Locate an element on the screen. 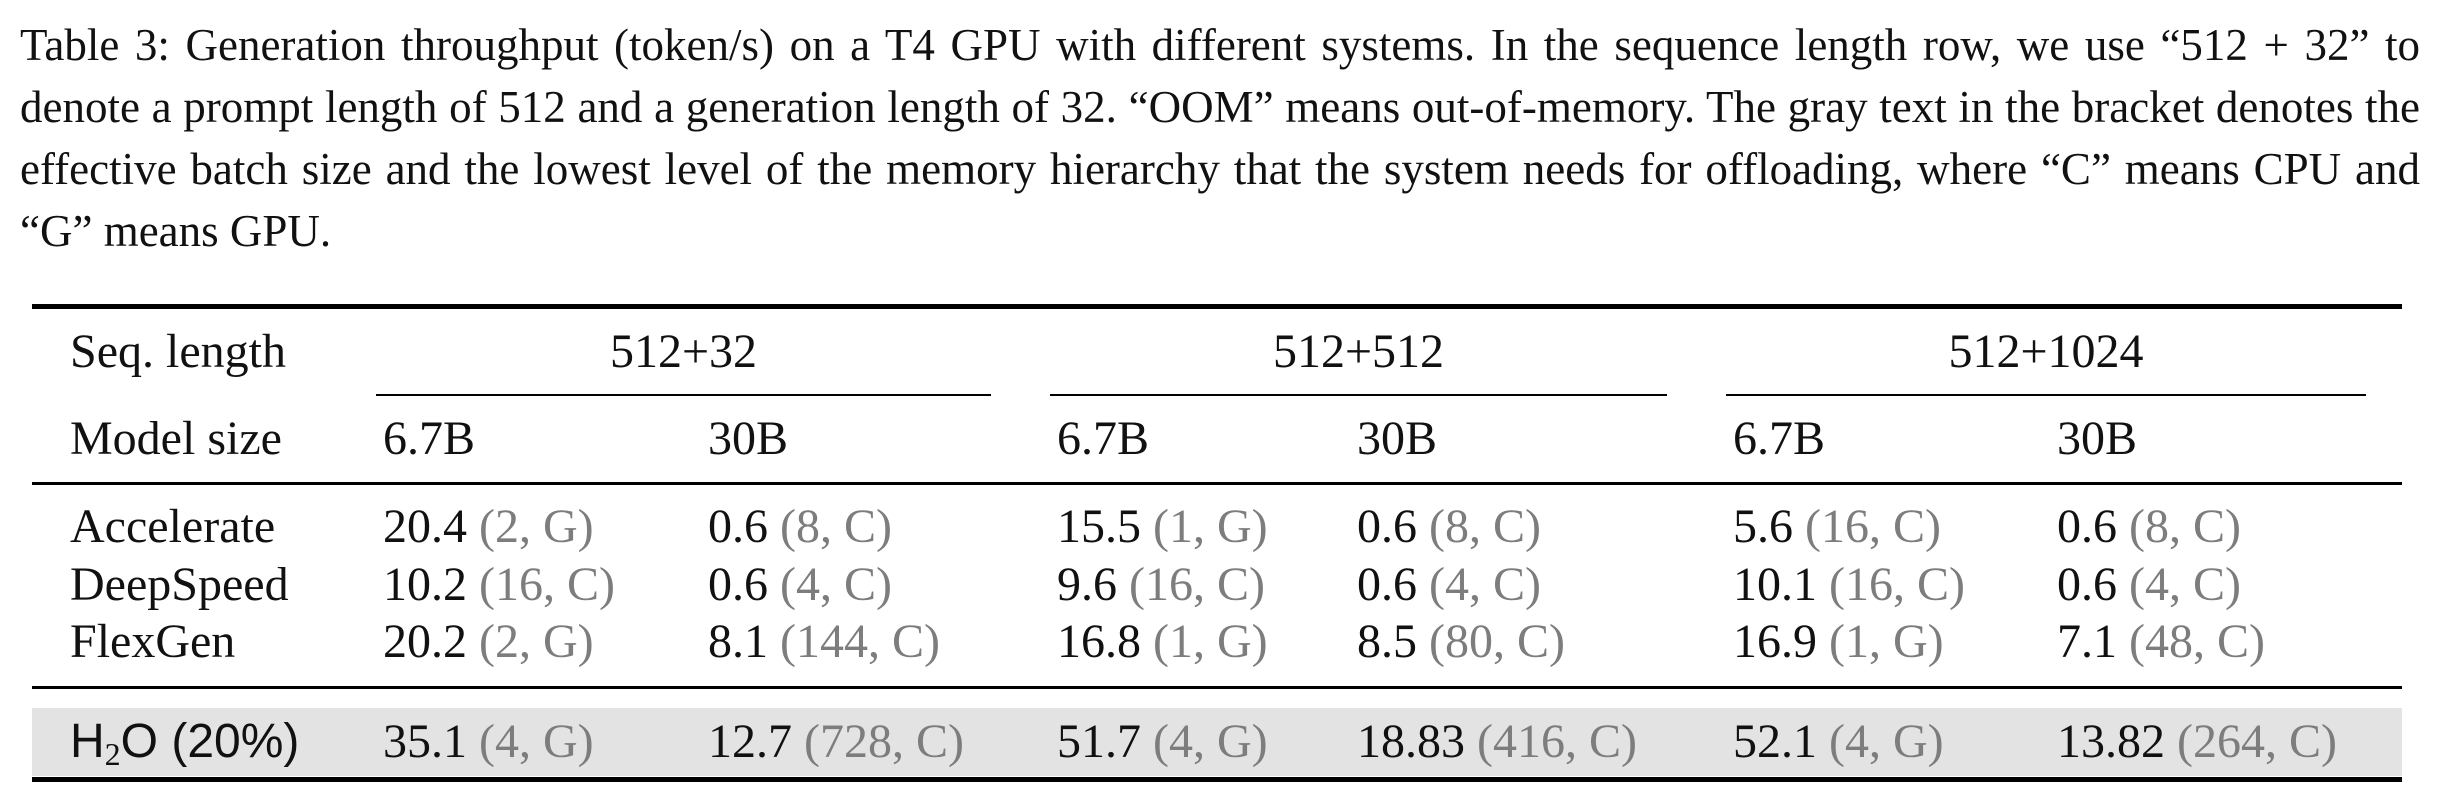  highlight-row-background is located at coordinates (1217, 742).